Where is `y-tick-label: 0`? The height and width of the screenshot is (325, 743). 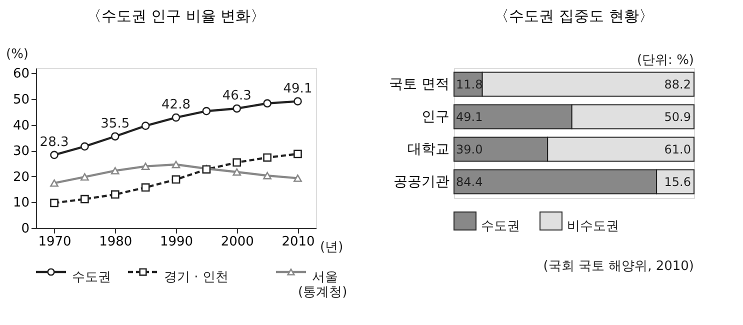
y-tick-label: 0 is located at coordinates (25, 229).